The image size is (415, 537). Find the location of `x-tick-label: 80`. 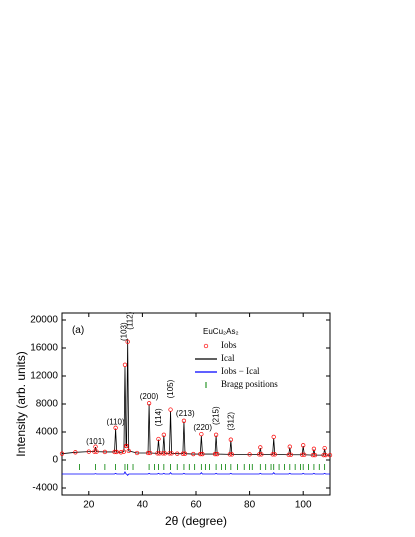

x-tick-label: 80 is located at coordinates (250, 505).